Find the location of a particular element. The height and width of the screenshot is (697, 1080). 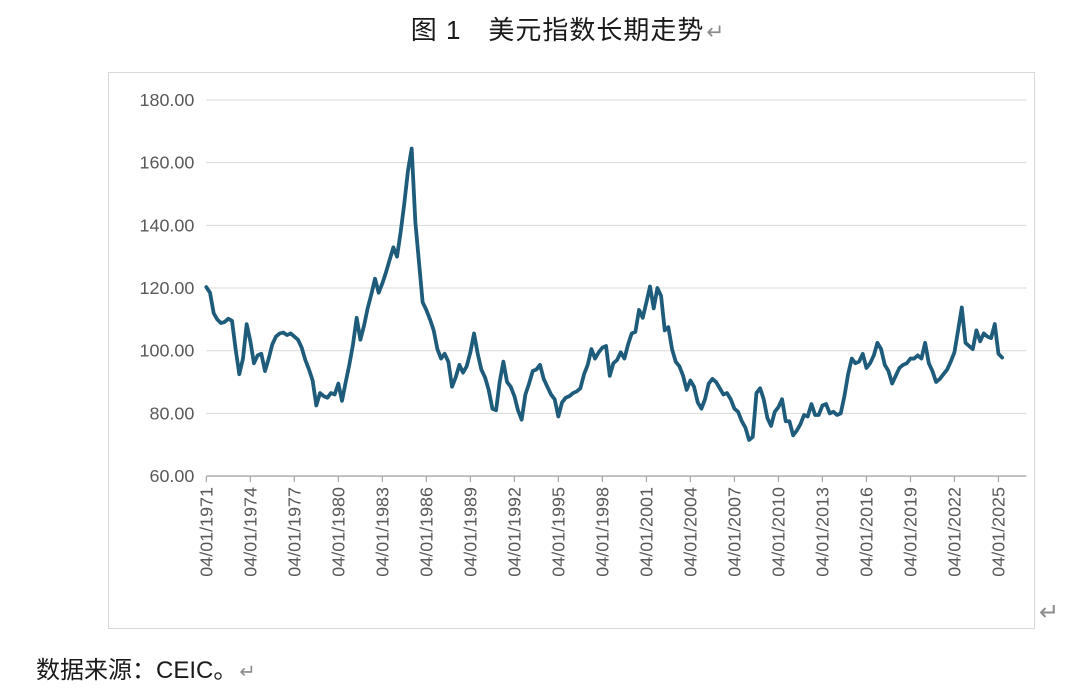

x-axis-label: 04/01/2001 is located at coordinates (647, 532).